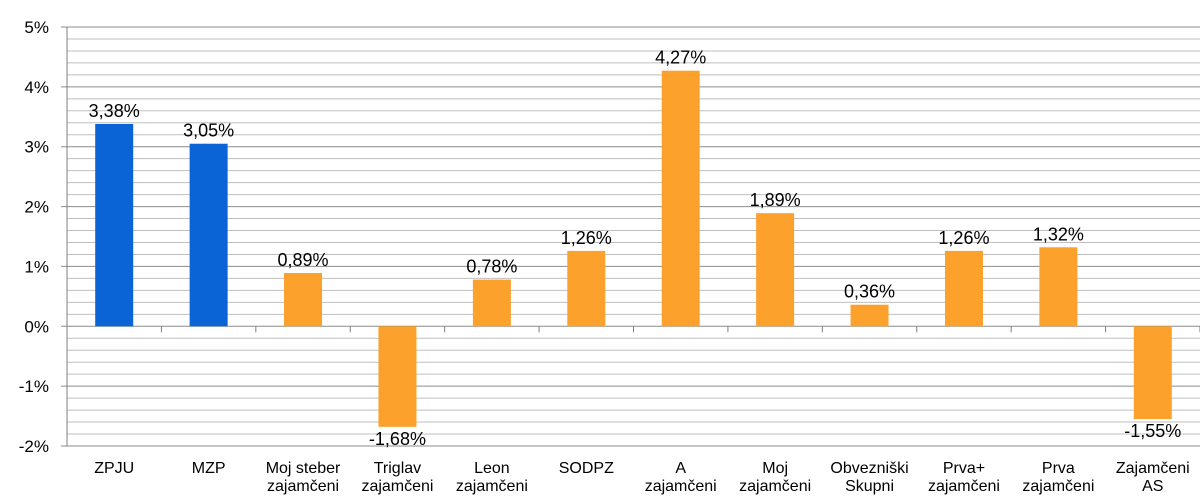  What do you see at coordinates (303, 468) in the screenshot?
I see `x-category-label: Moj steber` at bounding box center [303, 468].